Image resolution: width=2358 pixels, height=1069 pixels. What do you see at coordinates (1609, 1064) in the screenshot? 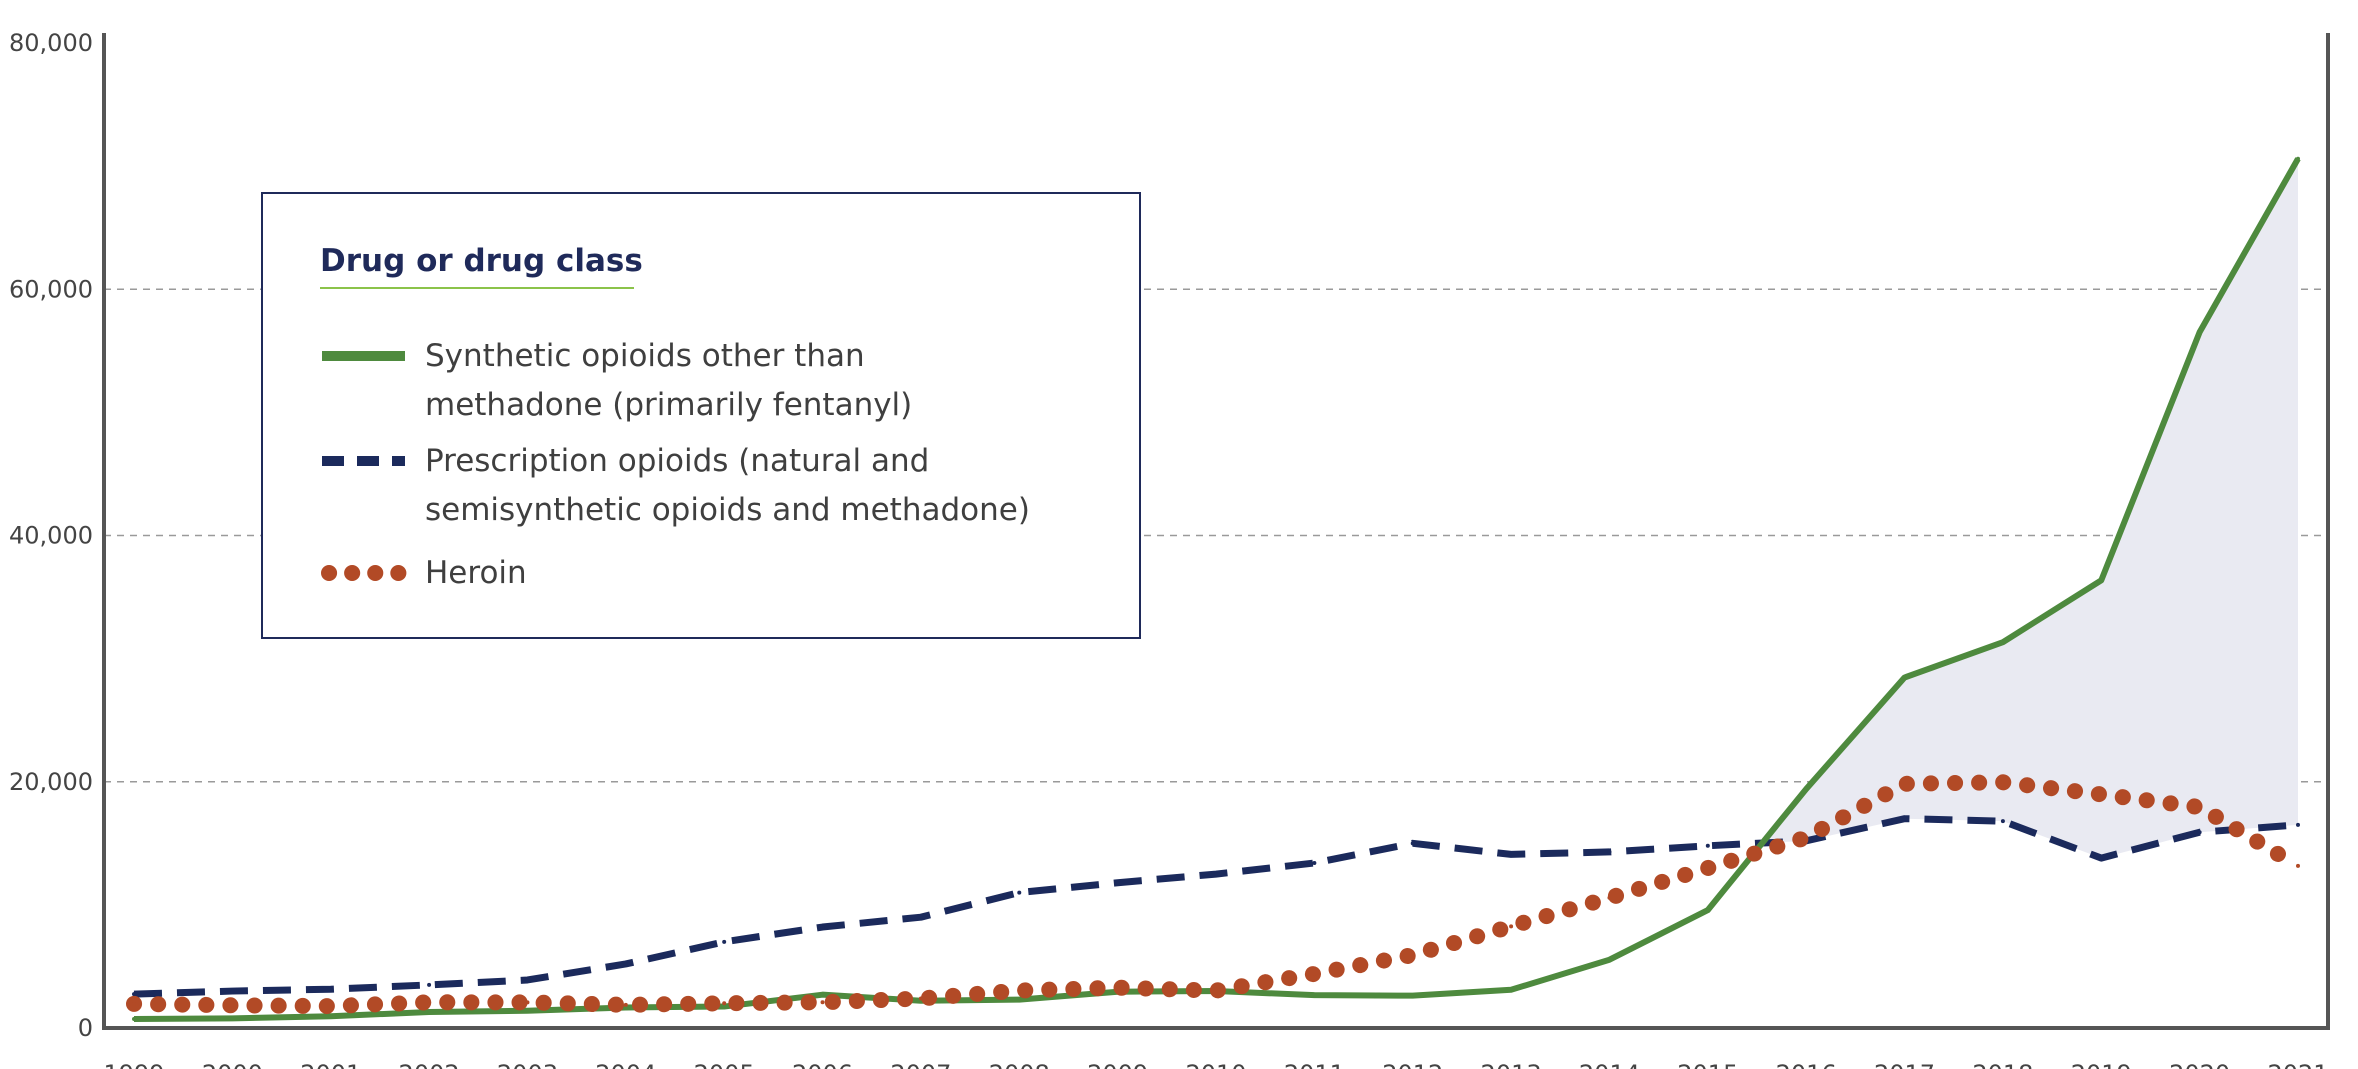
I see `x-tick-label-2014: 2014` at bounding box center [1609, 1064].